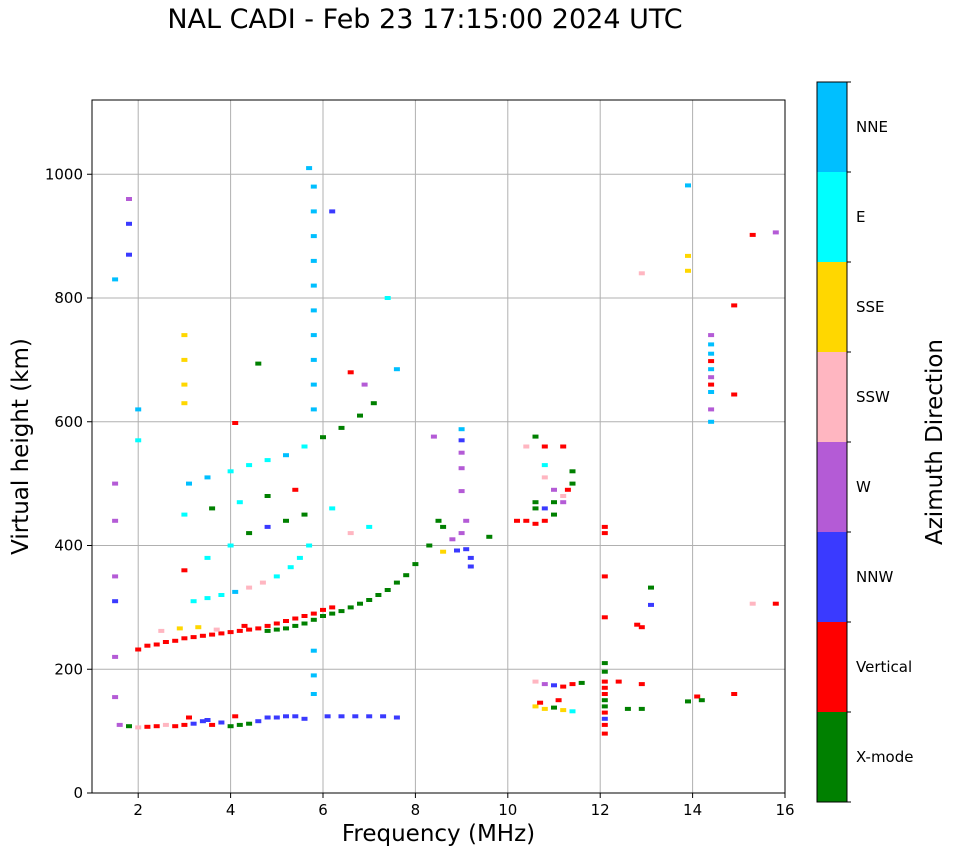 This screenshot has width=958, height=857. What do you see at coordinates (64, 174) in the screenshot?
I see `y-tick-label: 1000` at bounding box center [64, 174].